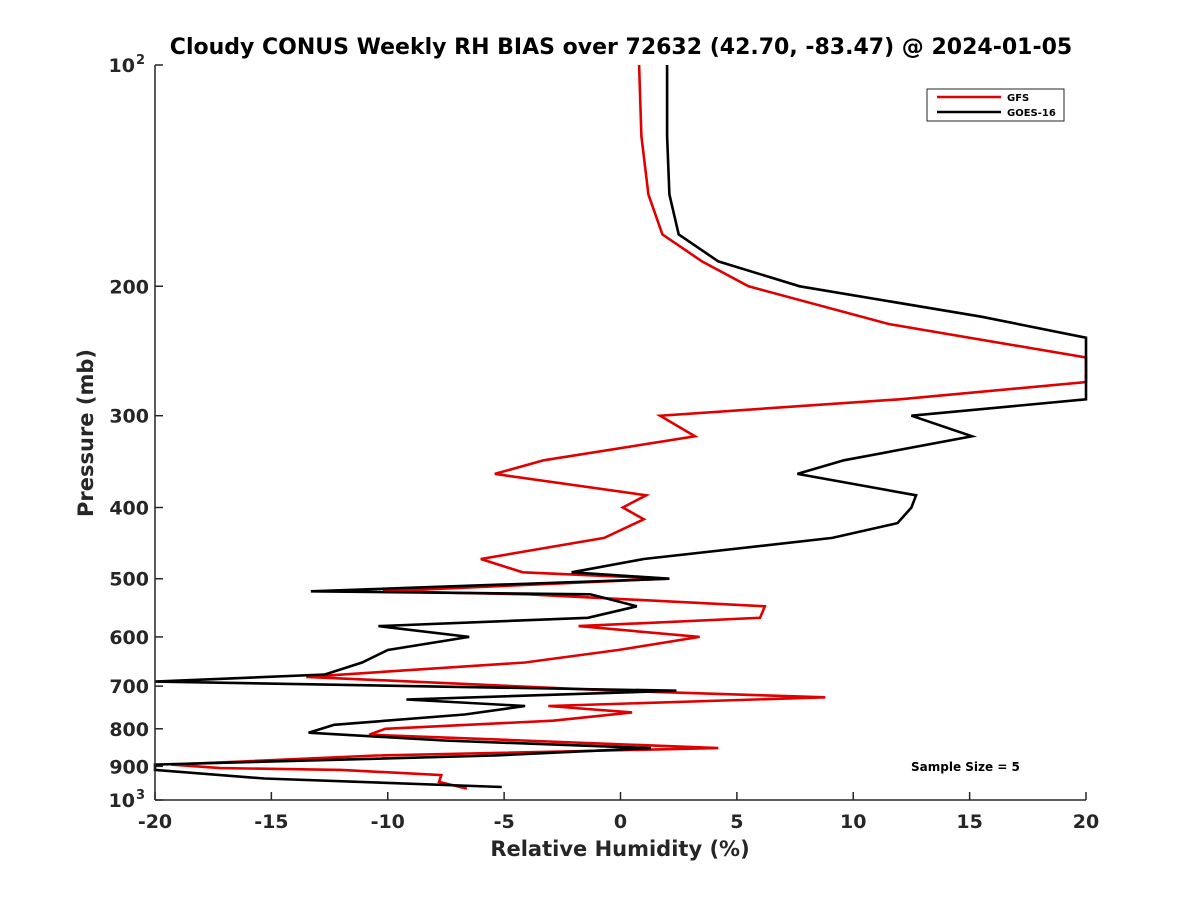 The height and width of the screenshot is (900, 1200). I want to click on y-tick-label: 700, so click(129, 687).